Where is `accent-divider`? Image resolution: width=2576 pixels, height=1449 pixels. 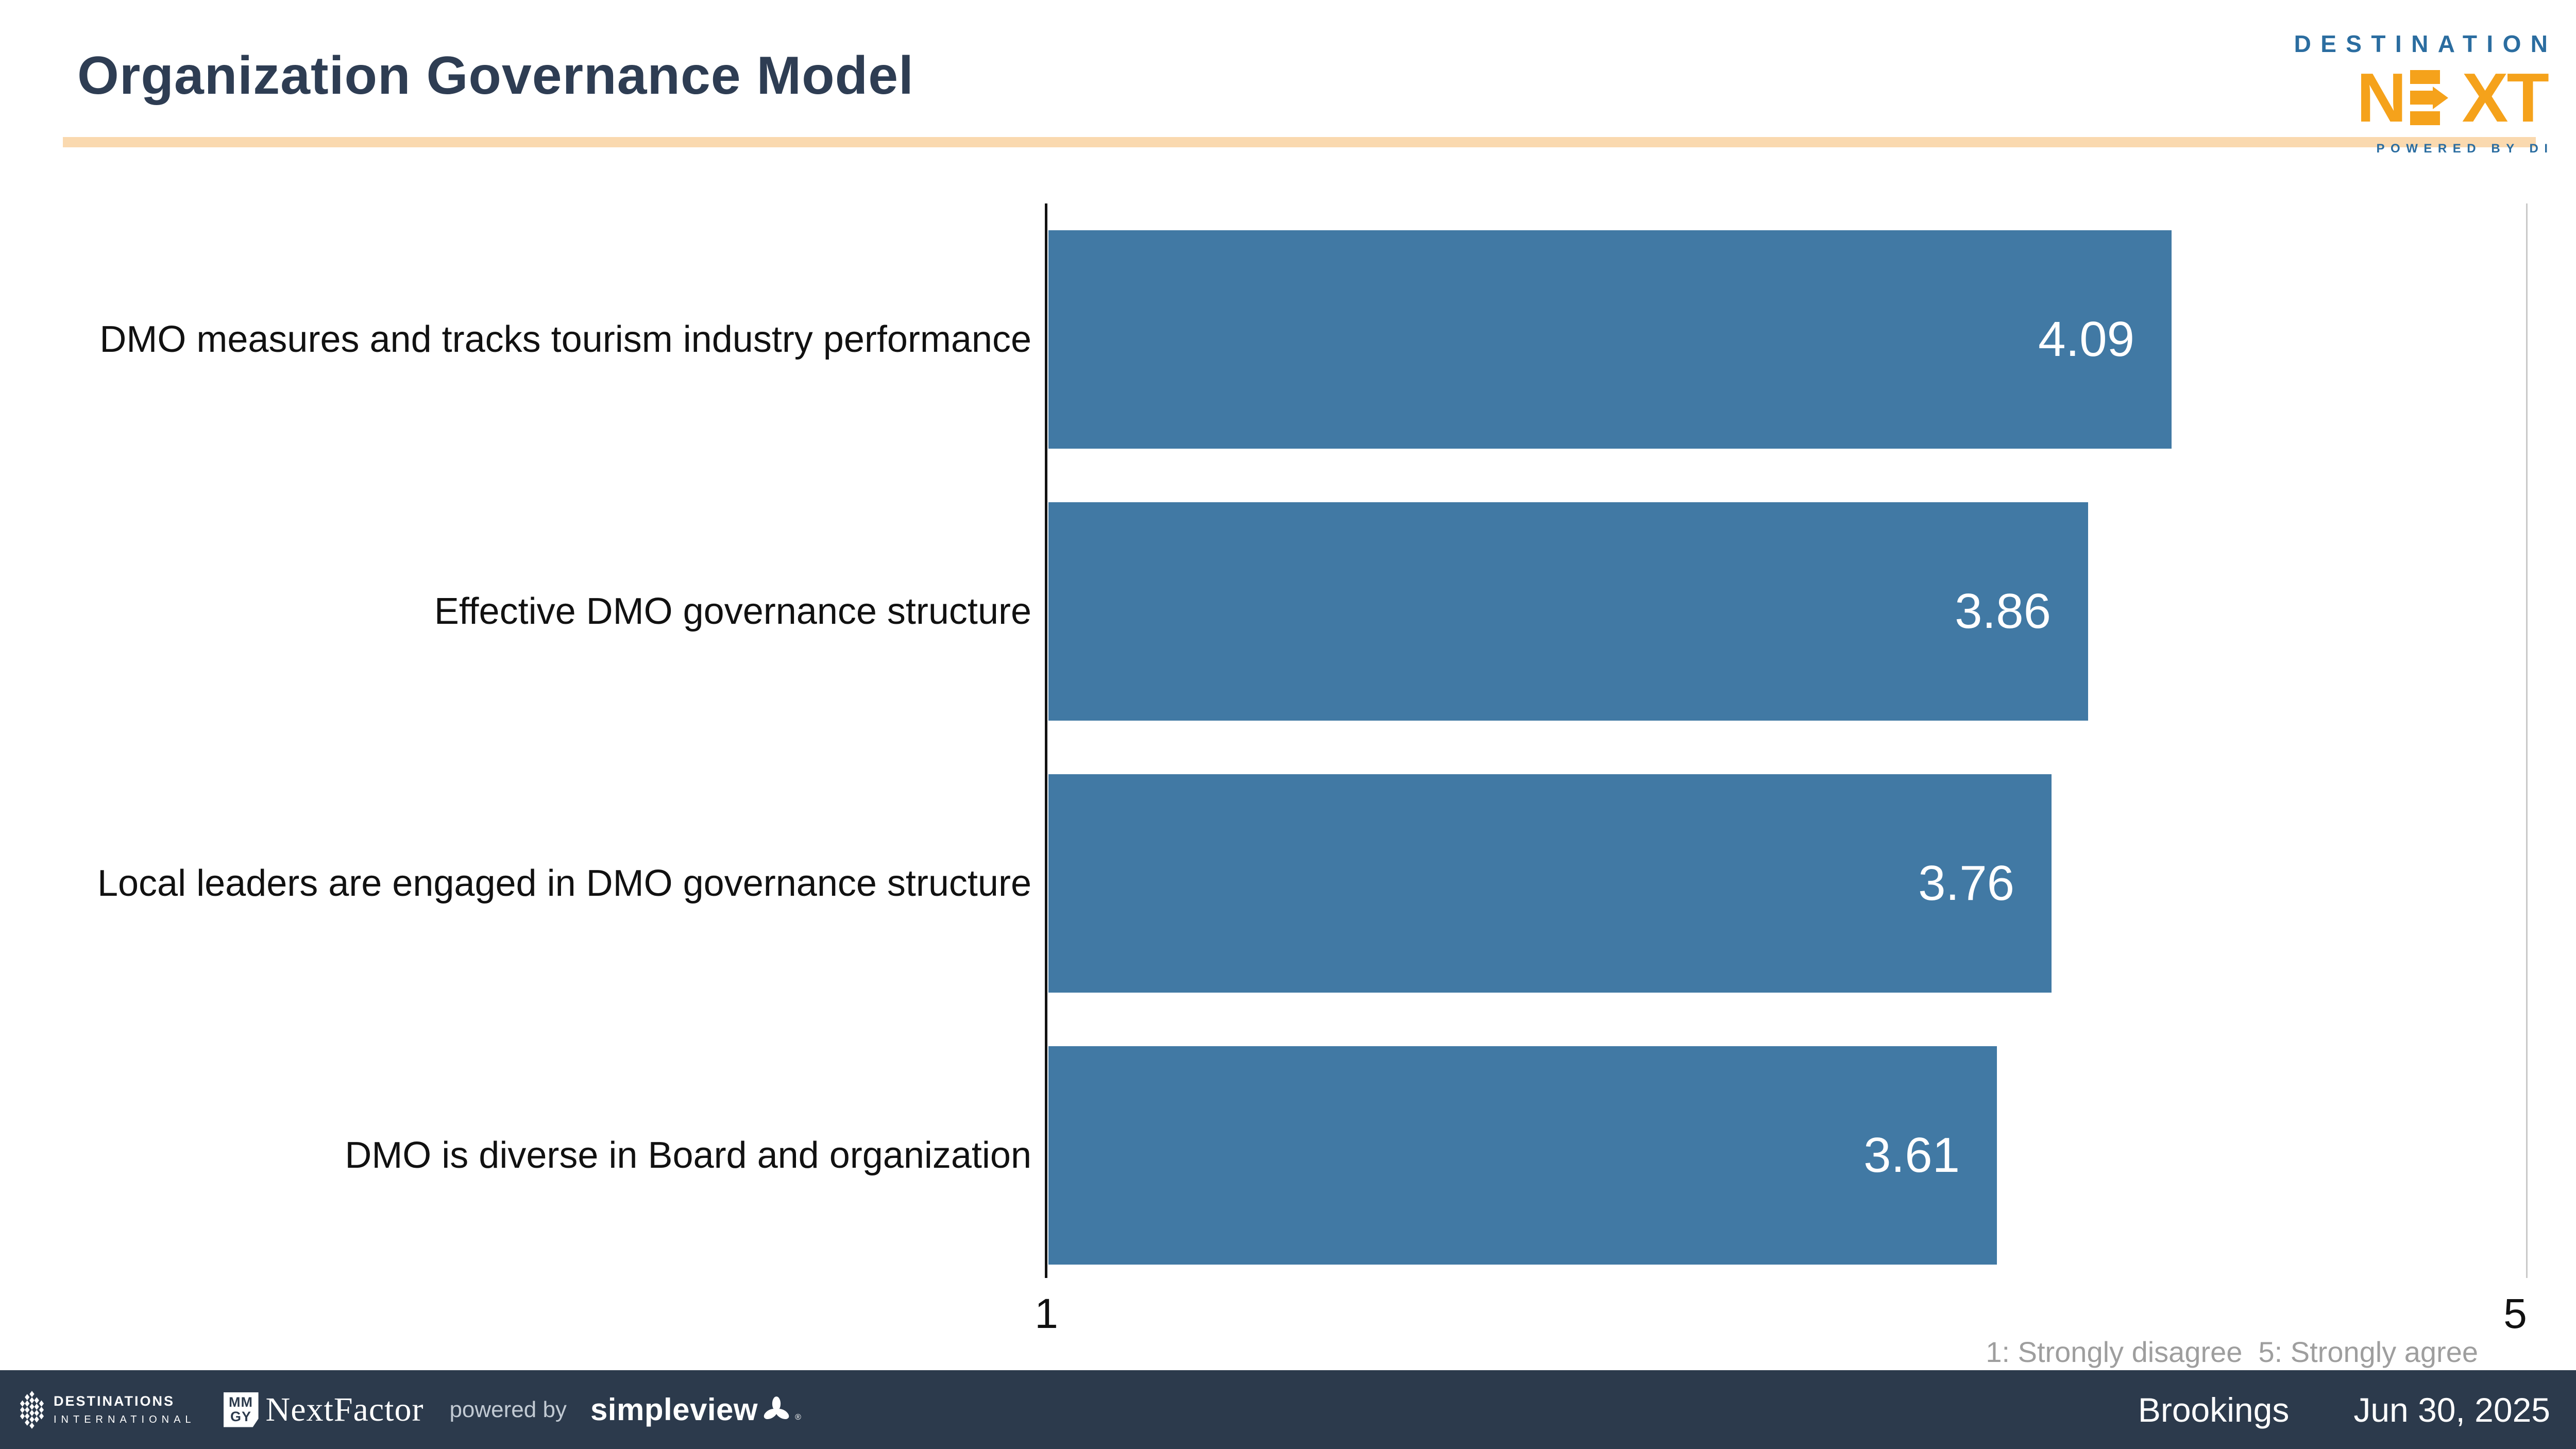
accent-divider is located at coordinates (1299, 142).